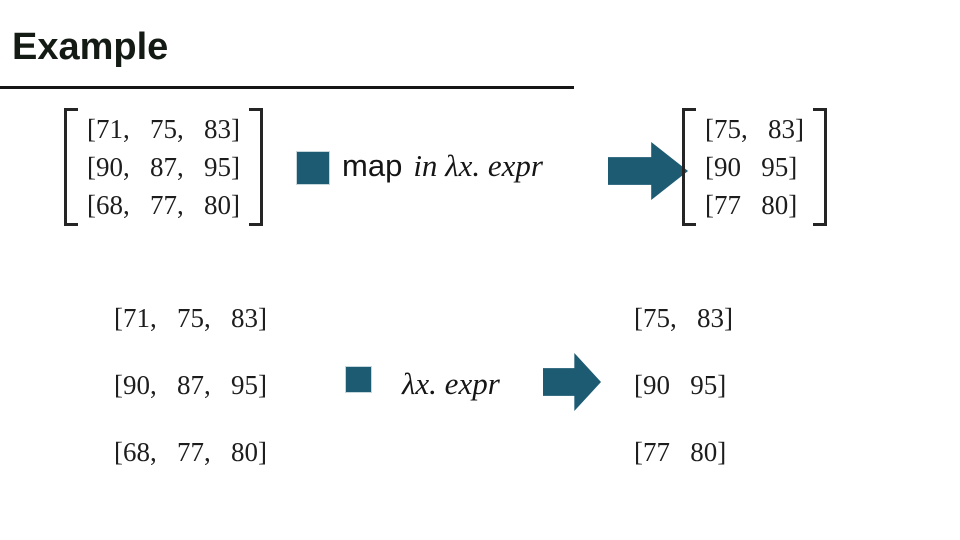 The image size is (960, 540). I want to click on input-matrix-rows: [71, 75, 83] [90, 87, 95] [68, 77, 80], so click(163, 167).